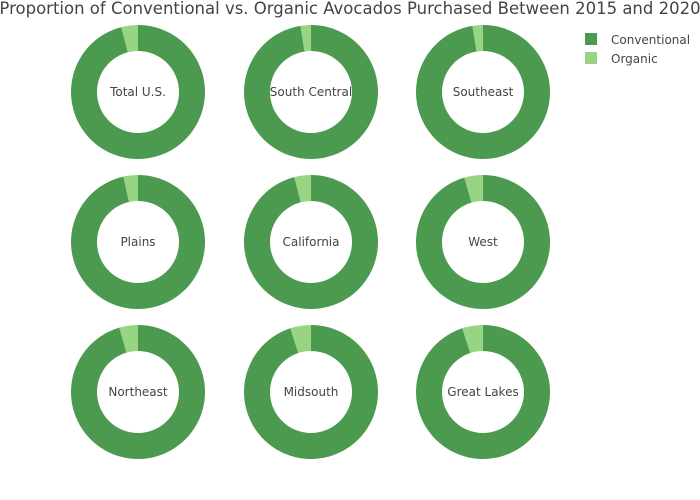 This screenshot has width=700, height=500. What do you see at coordinates (302, 189) in the screenshot?
I see `slice-california-organic` at bounding box center [302, 189].